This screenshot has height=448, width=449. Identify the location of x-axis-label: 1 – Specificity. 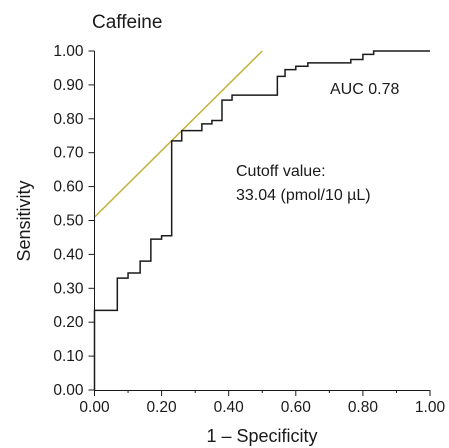
(261, 436).